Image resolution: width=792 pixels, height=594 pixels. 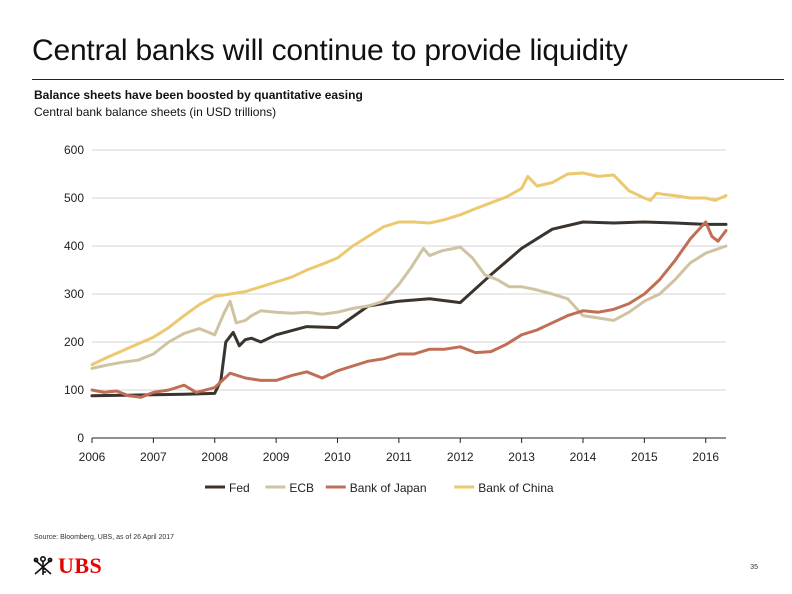 I want to click on page-number: 35, so click(x=754, y=567).